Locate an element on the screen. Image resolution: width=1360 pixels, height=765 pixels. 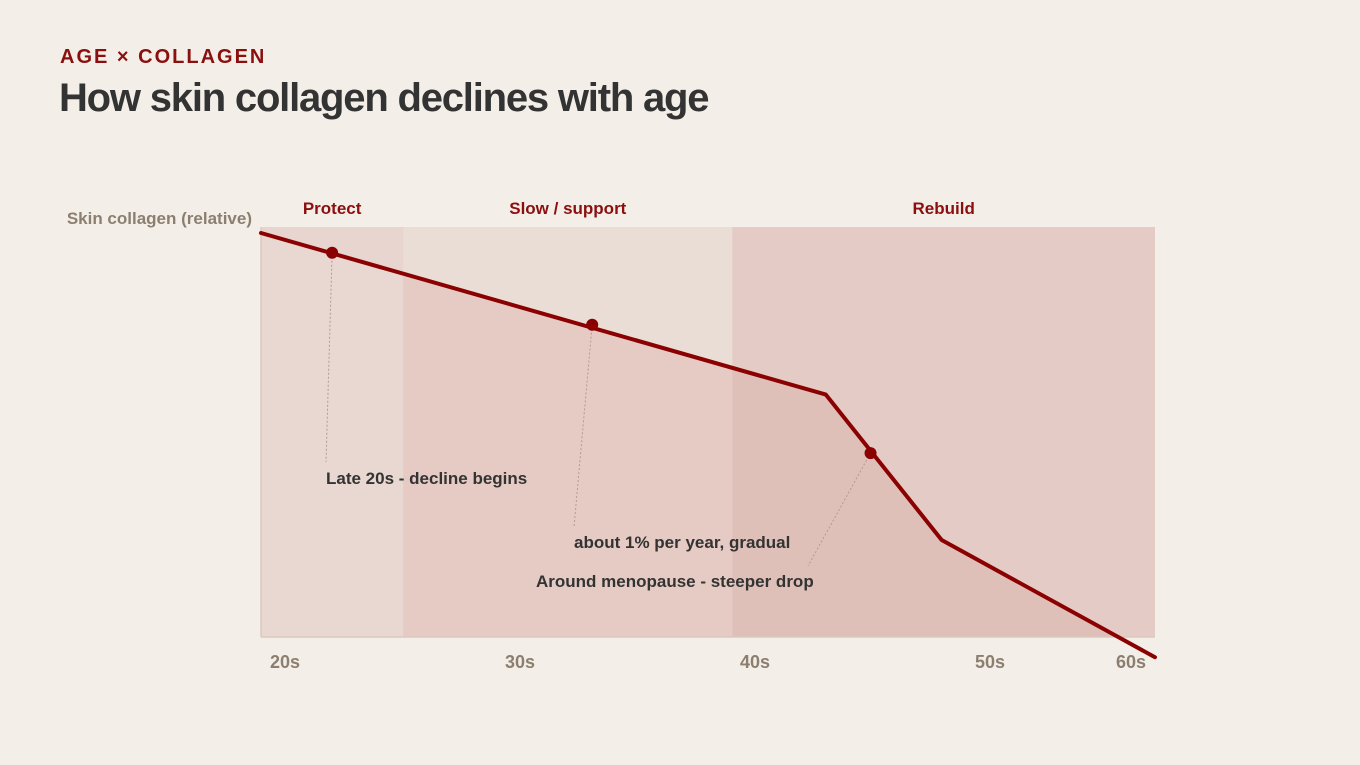
chart-title: How skin collagen declines with age is located at coordinates (384, 98).